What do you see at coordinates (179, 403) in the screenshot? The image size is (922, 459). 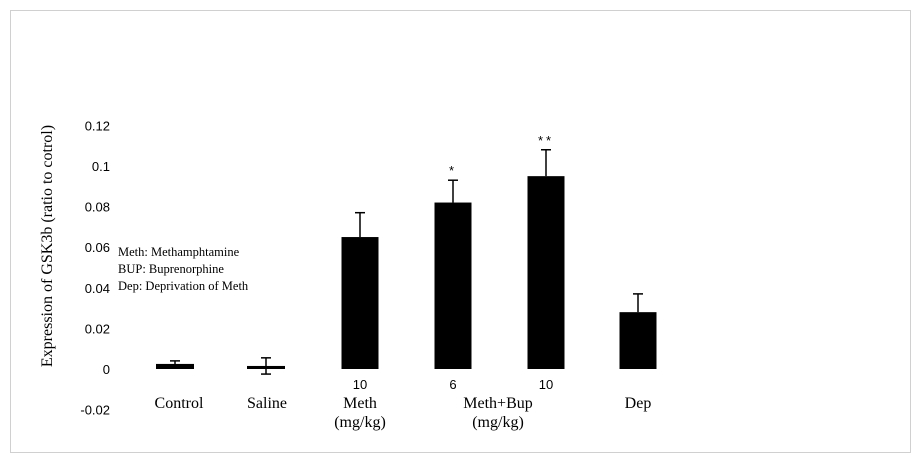 I see `group-label-control: Control` at bounding box center [179, 403].